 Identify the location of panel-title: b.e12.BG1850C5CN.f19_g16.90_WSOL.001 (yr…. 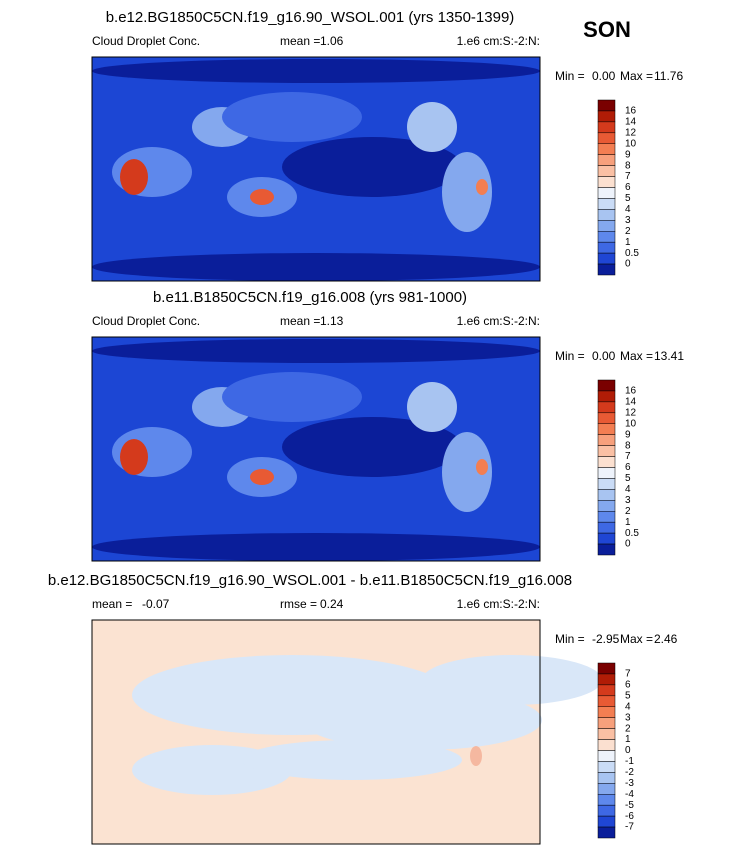
(310, 17).